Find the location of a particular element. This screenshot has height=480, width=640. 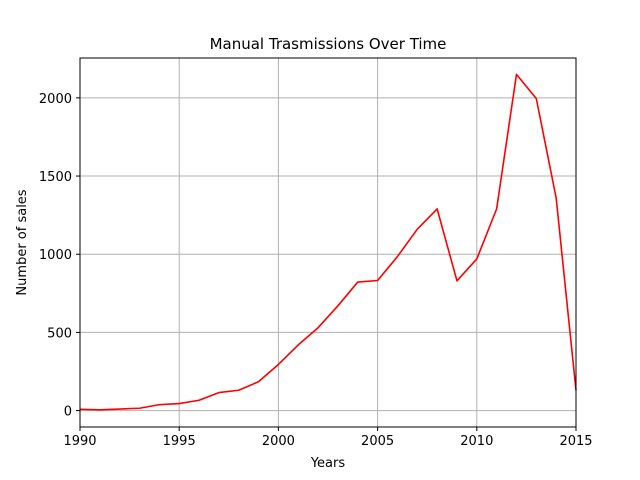

x-tick-label: 2005 is located at coordinates (377, 441).